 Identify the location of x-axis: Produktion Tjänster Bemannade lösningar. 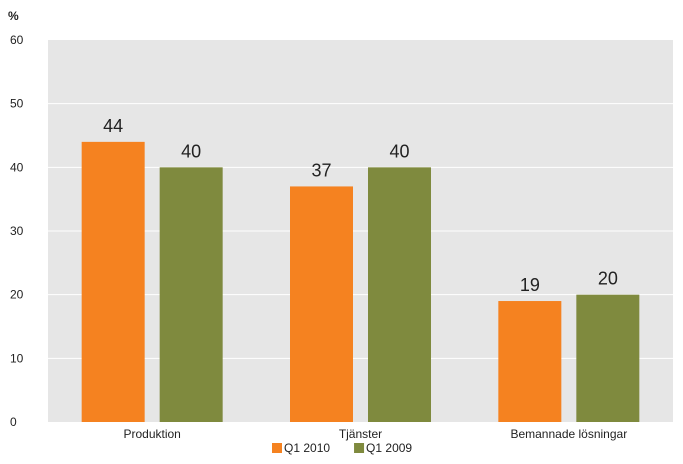
(375, 434).